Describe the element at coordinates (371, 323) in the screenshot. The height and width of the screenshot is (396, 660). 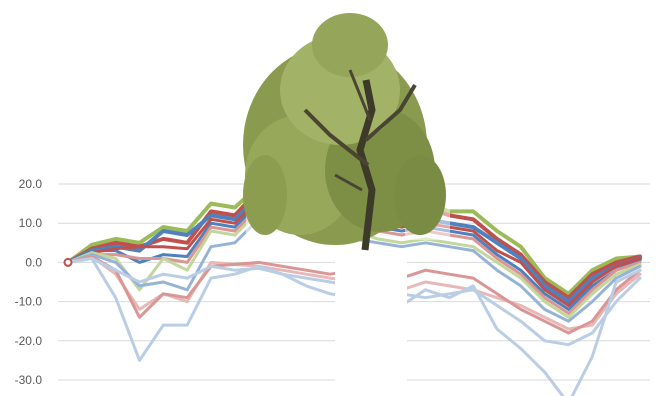
I see `blank-gap` at that location.